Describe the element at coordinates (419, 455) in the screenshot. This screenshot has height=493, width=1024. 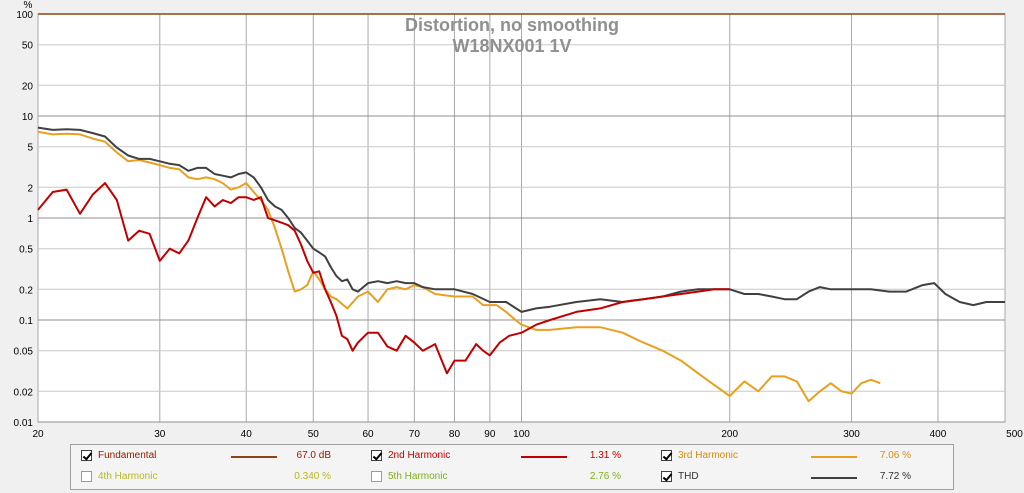
I see `legend-label: 2nd Harmonic` at that location.